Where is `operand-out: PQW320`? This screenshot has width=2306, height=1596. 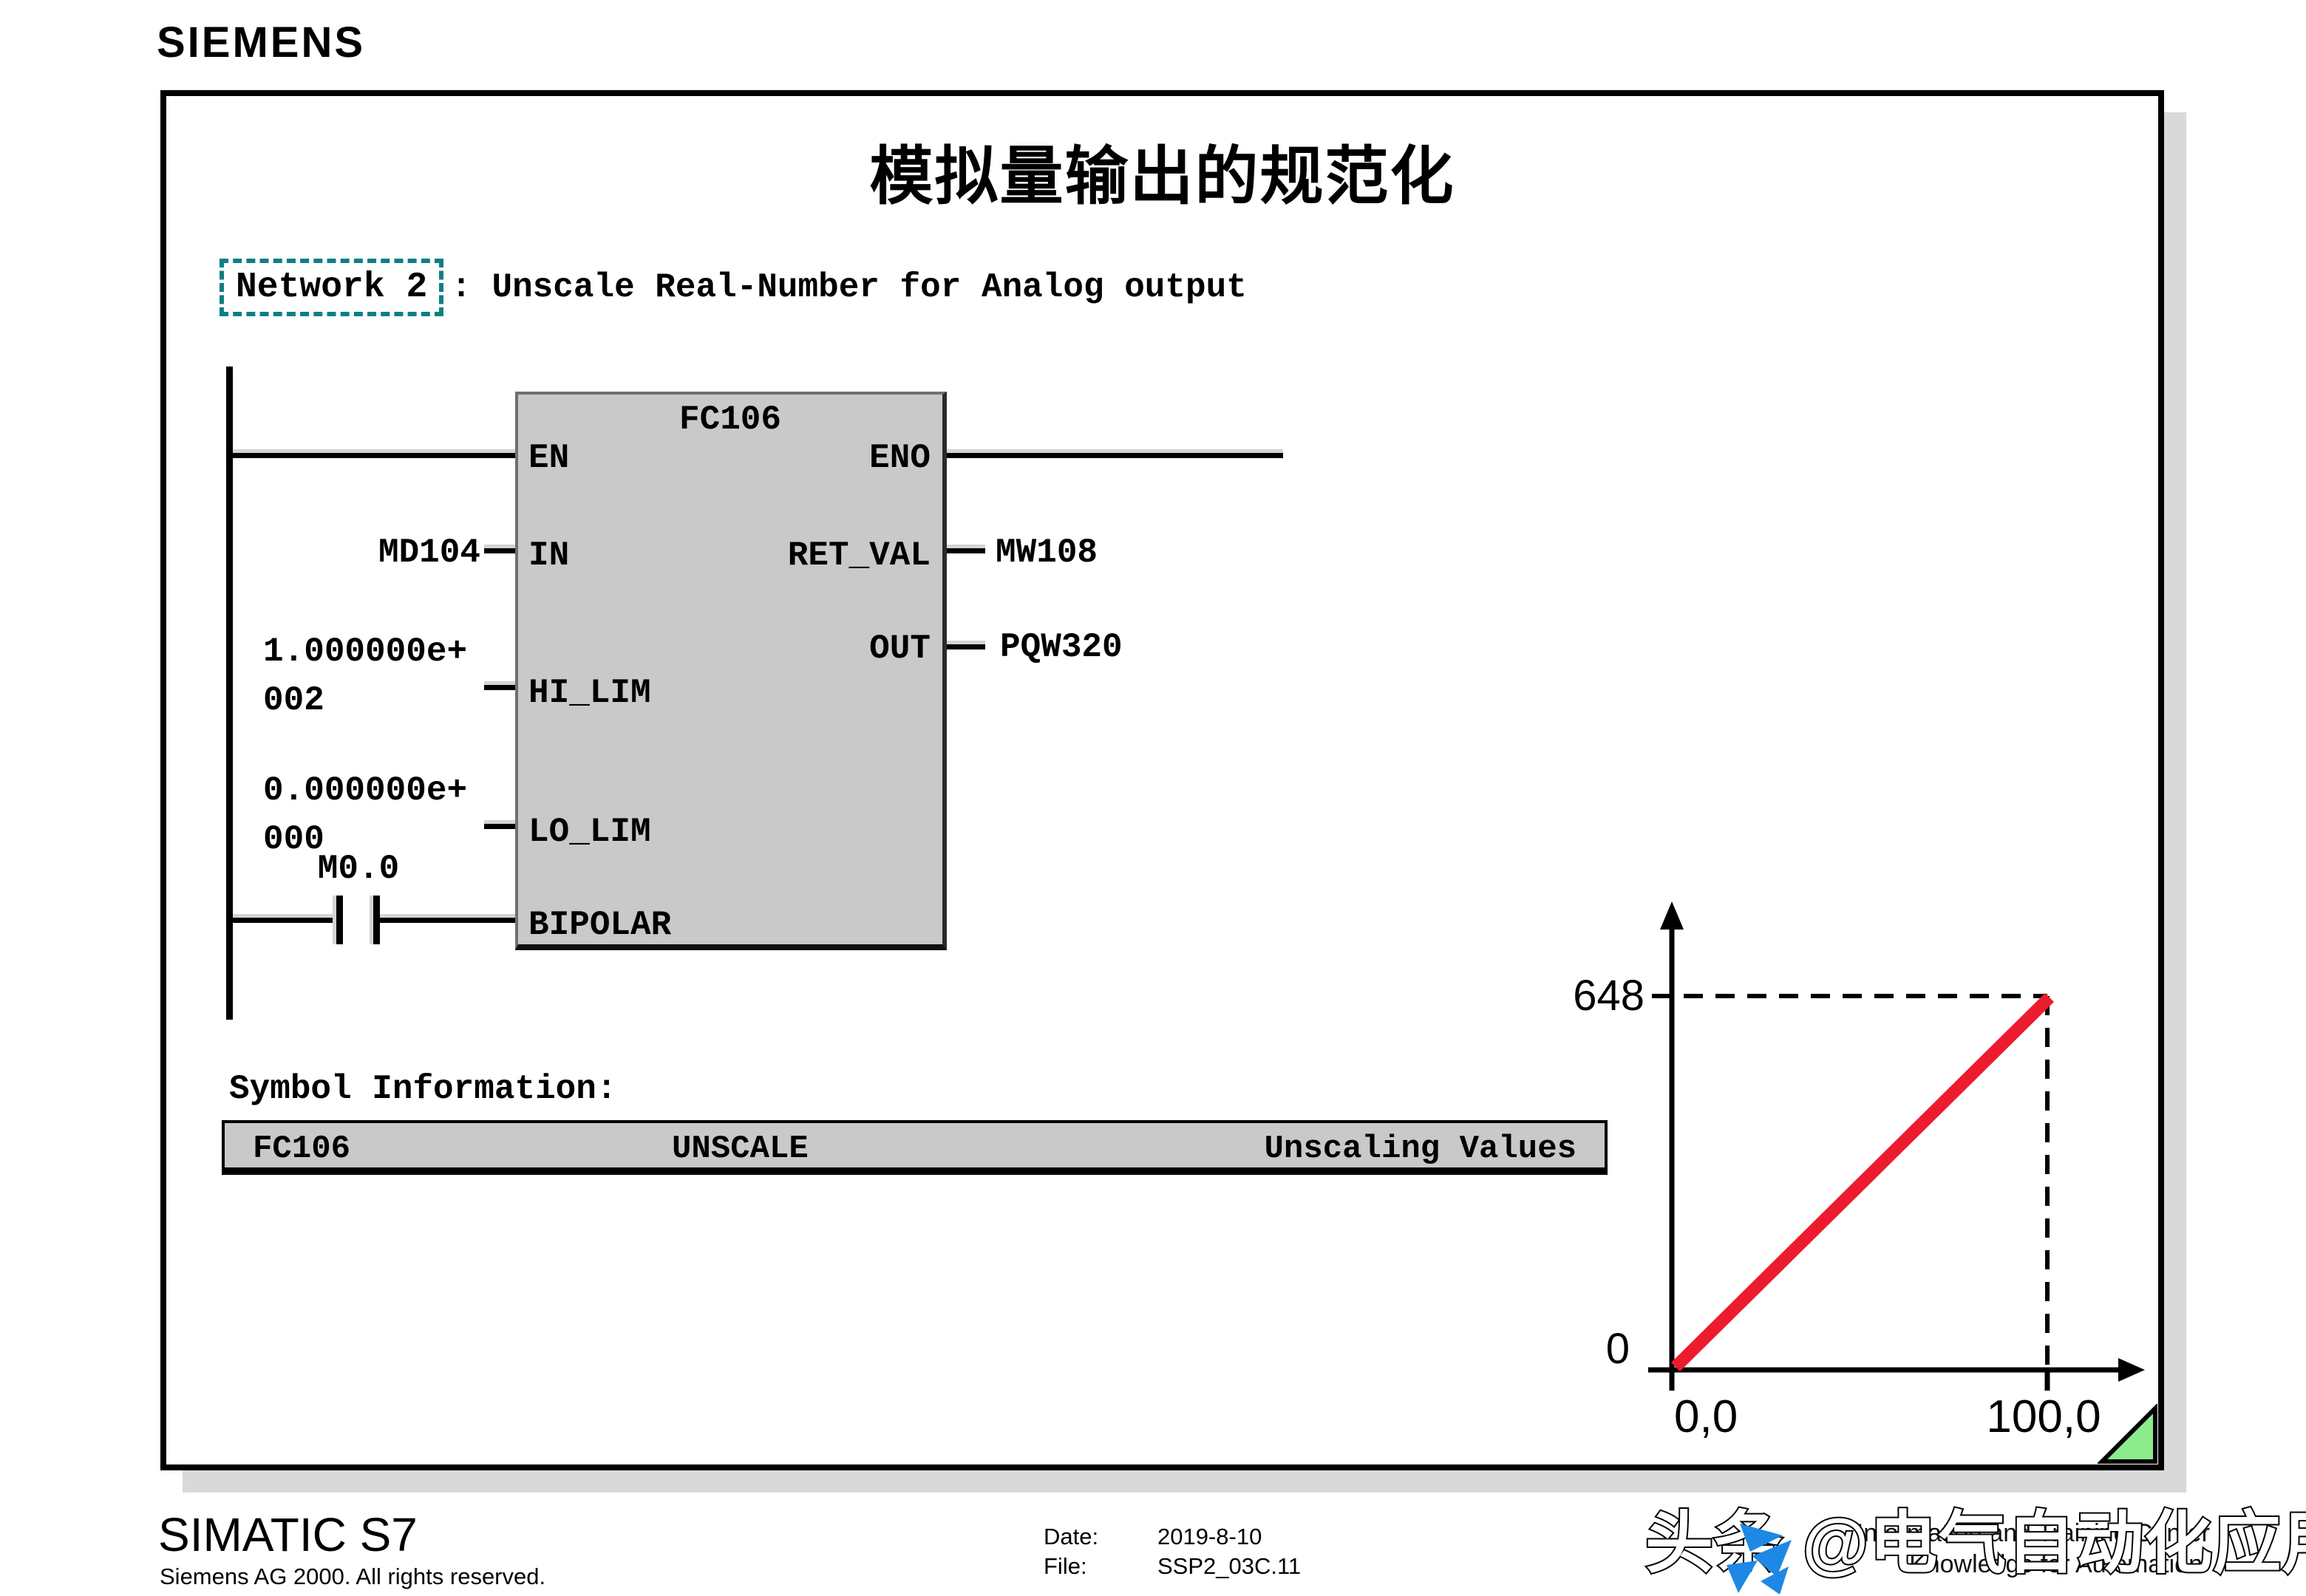
operand-out: PQW320 is located at coordinates (1061, 647).